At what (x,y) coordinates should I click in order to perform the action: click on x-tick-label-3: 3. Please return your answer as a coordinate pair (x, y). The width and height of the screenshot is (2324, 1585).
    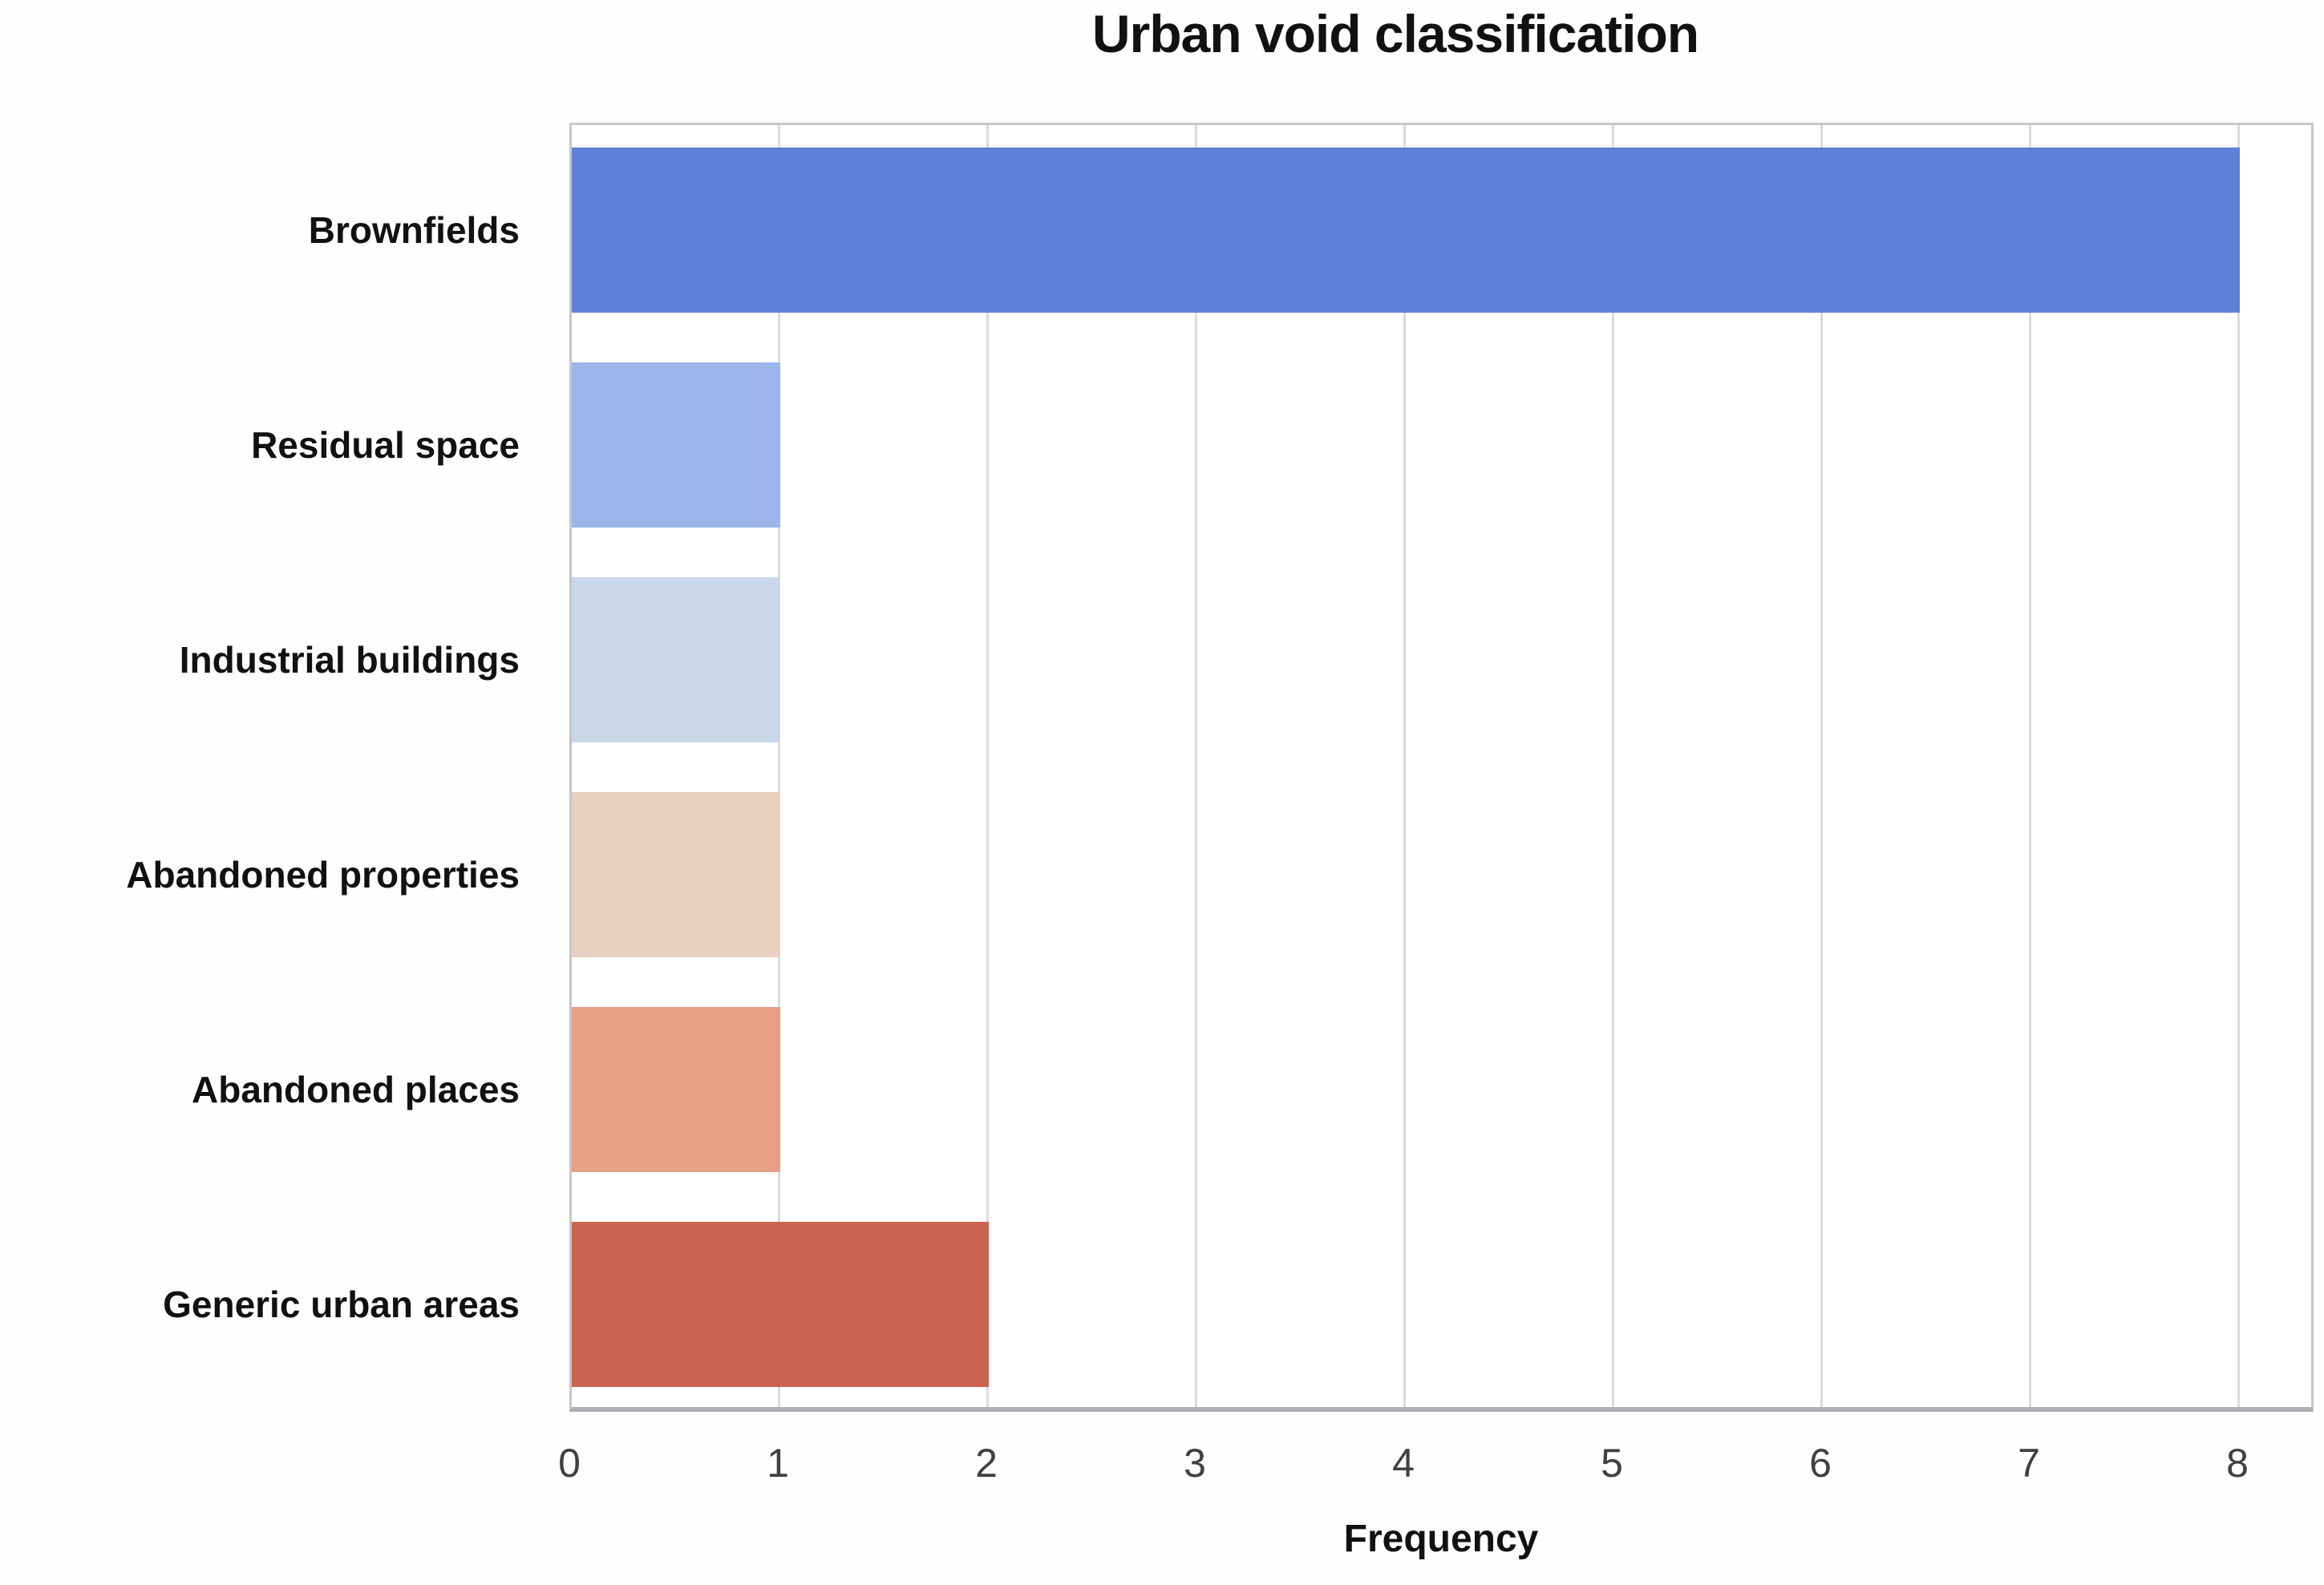
    Looking at the image, I should click on (1195, 1464).